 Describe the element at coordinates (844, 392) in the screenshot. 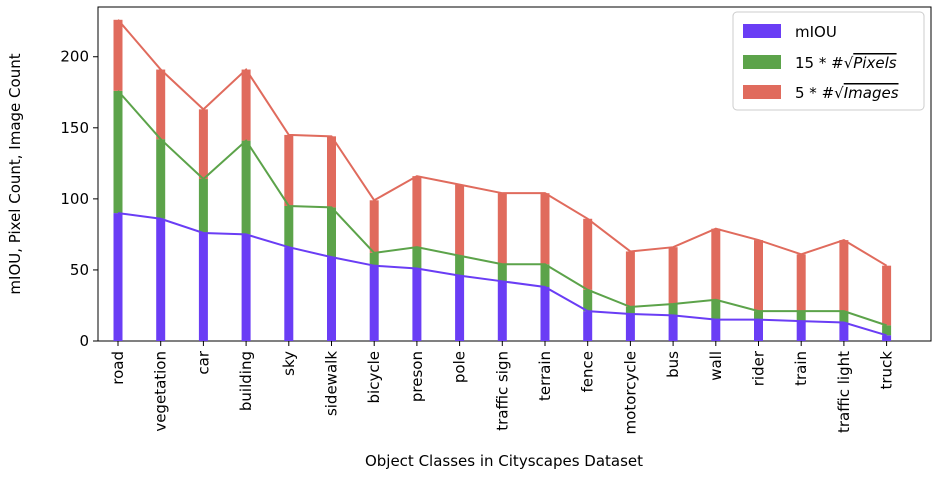

I see `x-tick-label: traffic light` at that location.